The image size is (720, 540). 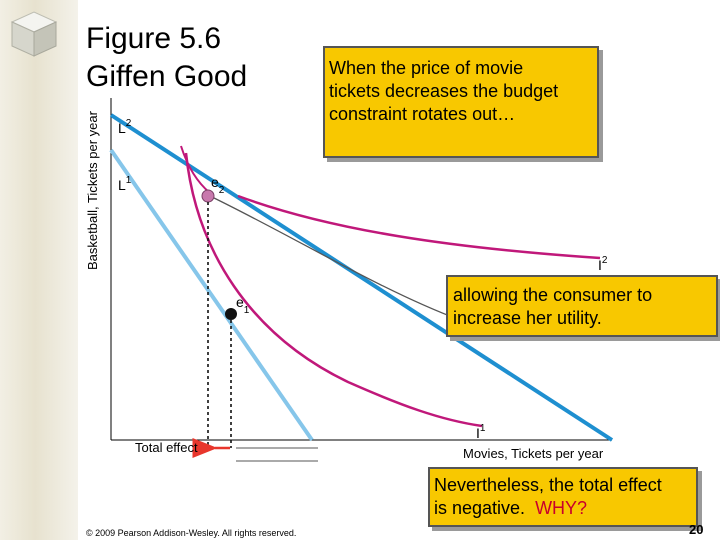 I want to click on indifference-curve-i1-label: I1, so click(x=481, y=432).